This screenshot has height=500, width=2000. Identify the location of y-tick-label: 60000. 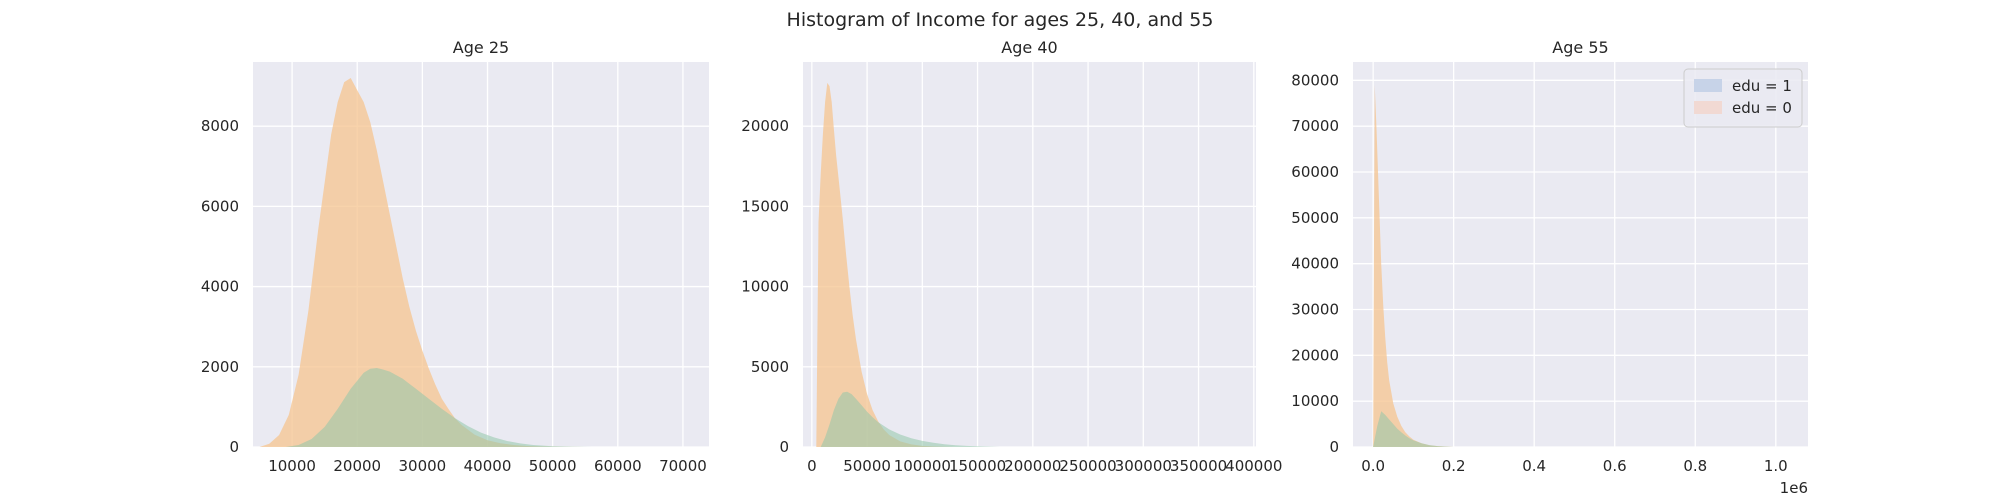
(1315, 172).